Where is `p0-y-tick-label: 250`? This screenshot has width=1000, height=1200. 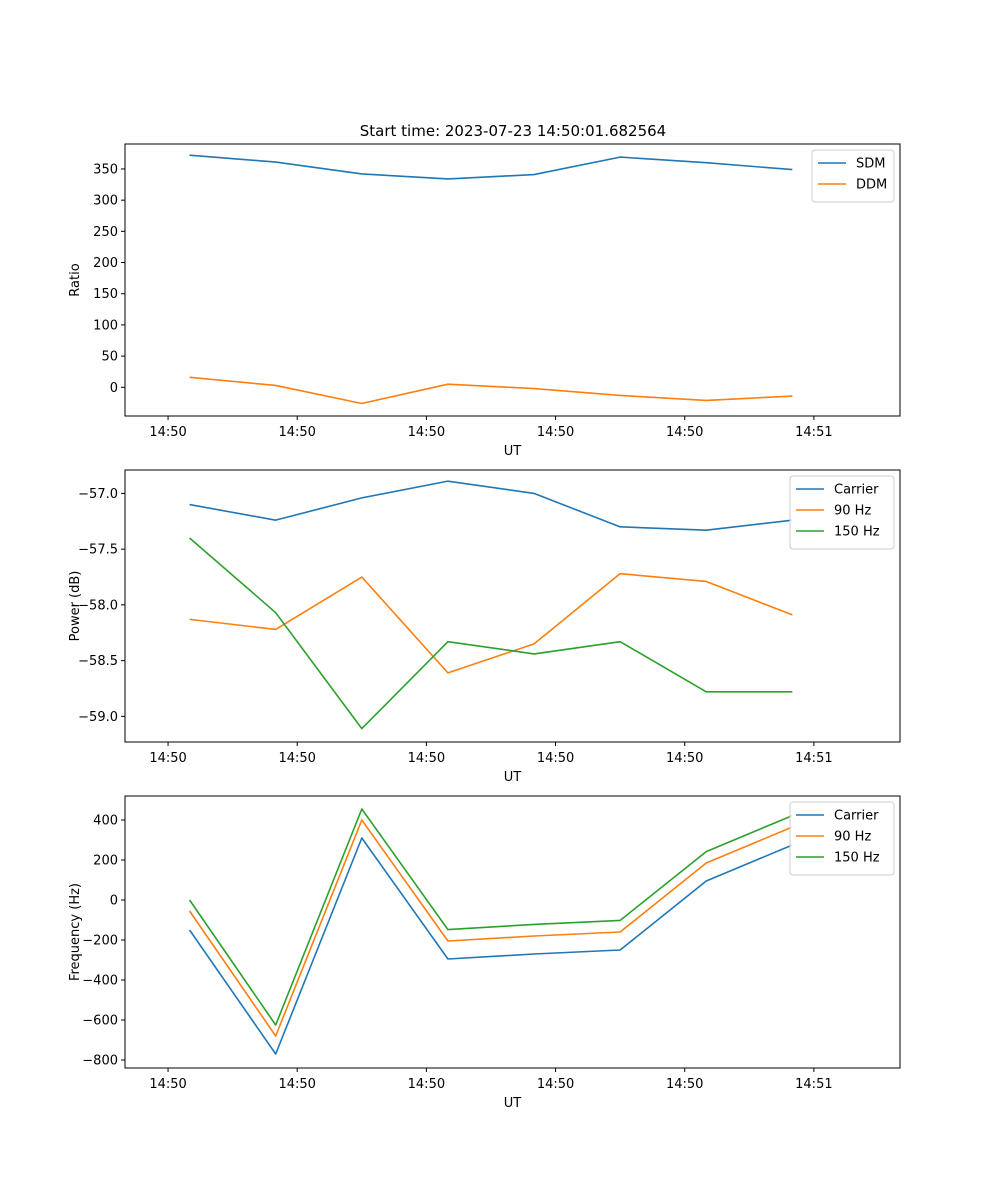
p0-y-tick-label: 250 is located at coordinates (105, 232).